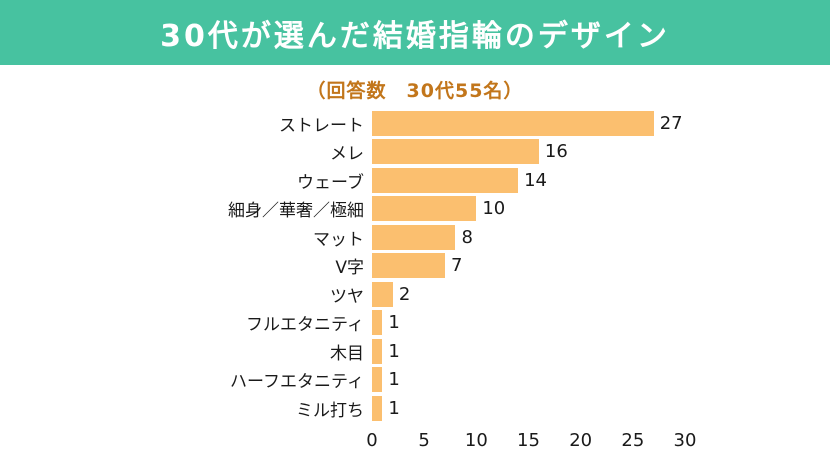 The image size is (830, 450). What do you see at coordinates (330, 410) in the screenshot?
I see `category-label: ミル打ち` at bounding box center [330, 410].